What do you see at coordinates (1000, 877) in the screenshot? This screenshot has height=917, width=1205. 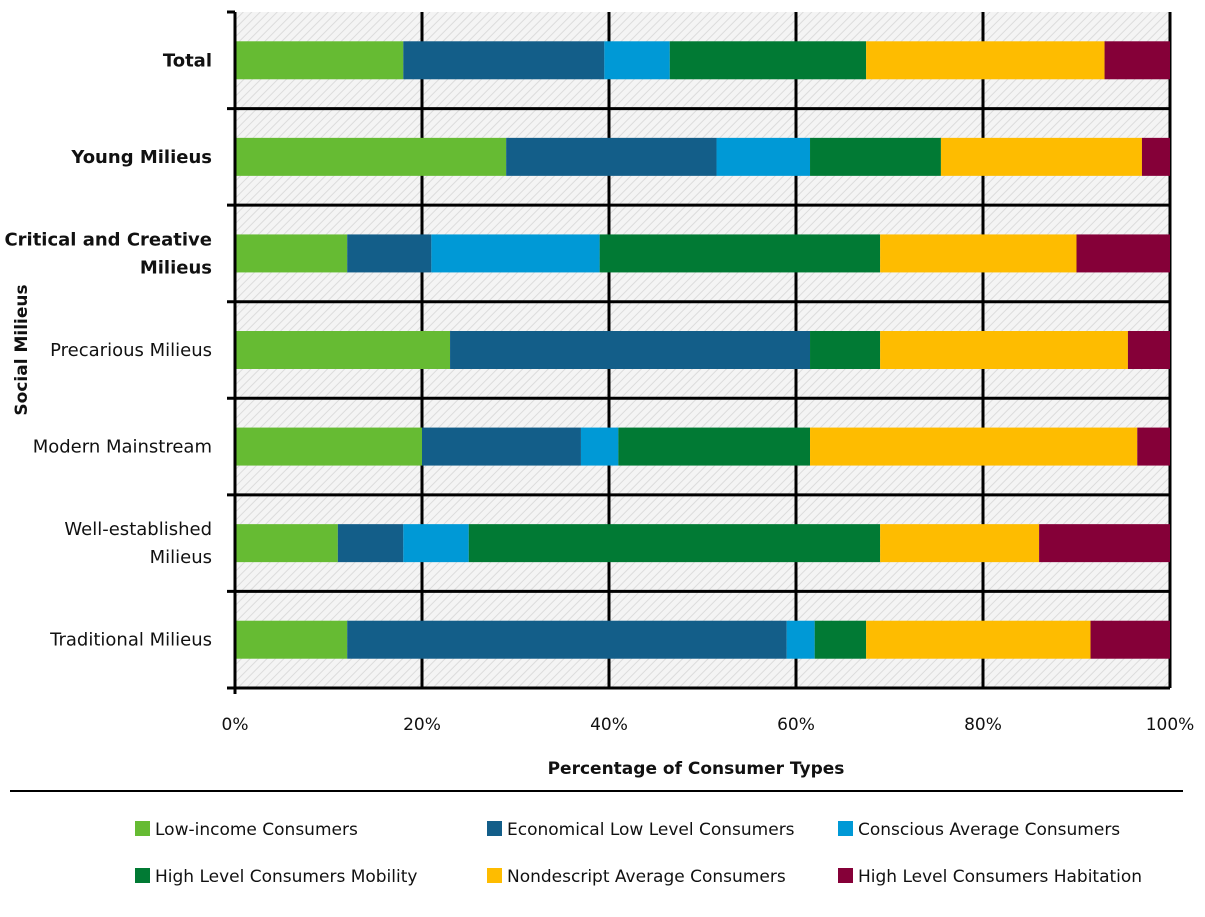 I see `legend-label: High Level Consumers Habitation` at bounding box center [1000, 877].